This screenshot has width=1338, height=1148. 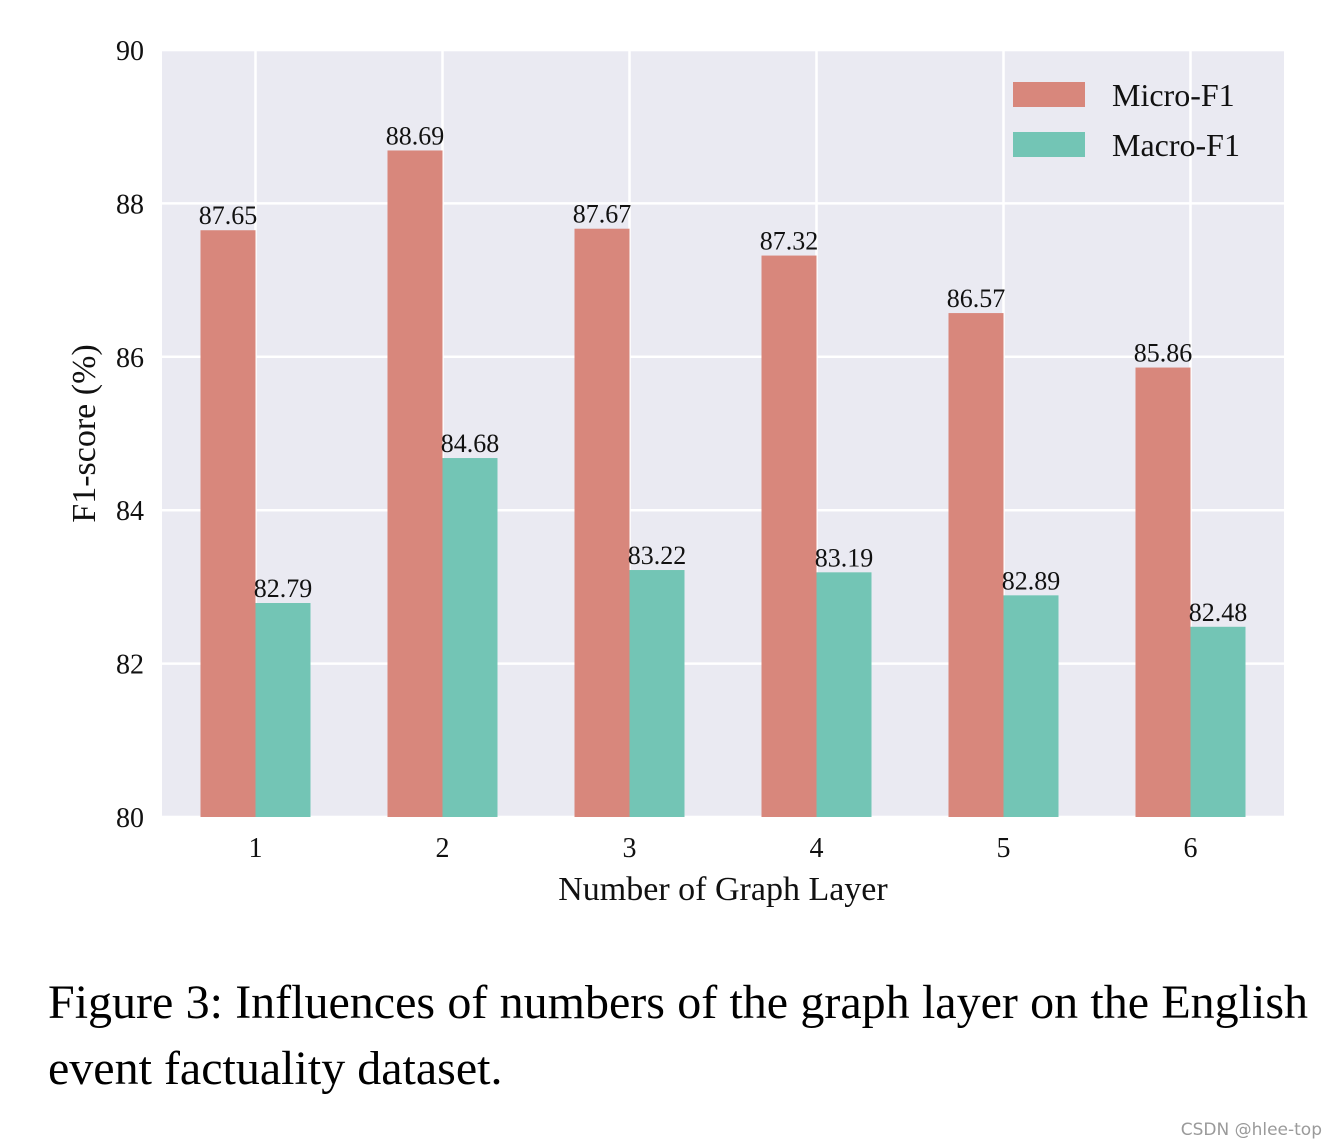 I want to click on y-tick-label: 80, so click(x=130, y=818).